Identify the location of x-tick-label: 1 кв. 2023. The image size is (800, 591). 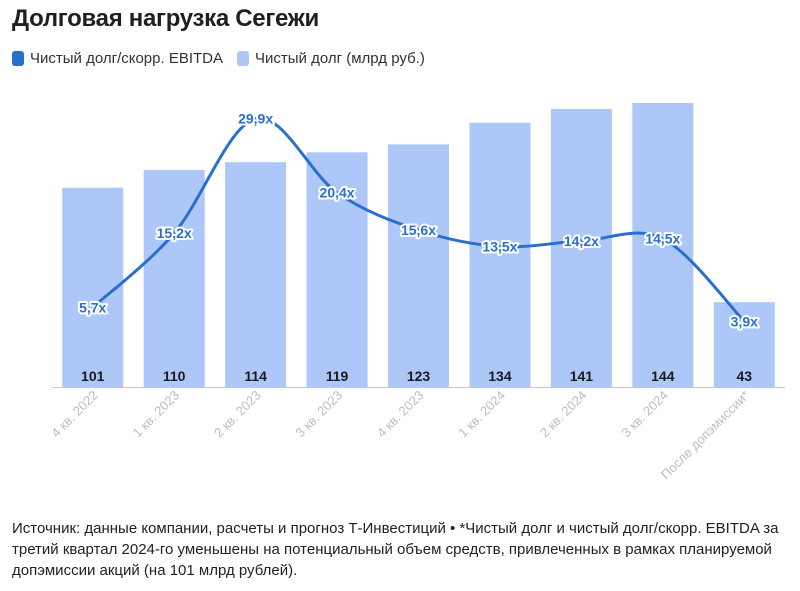
(156, 414).